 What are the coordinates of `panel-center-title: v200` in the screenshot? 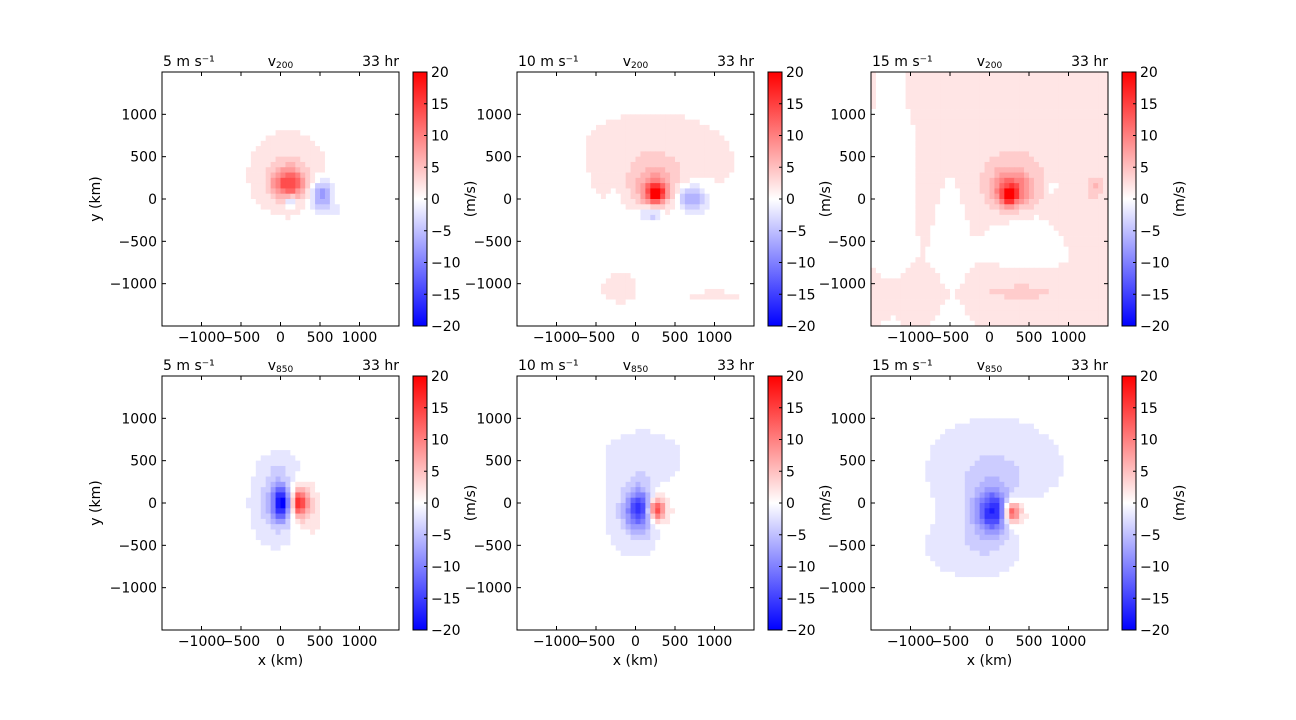 It's located at (636, 62).